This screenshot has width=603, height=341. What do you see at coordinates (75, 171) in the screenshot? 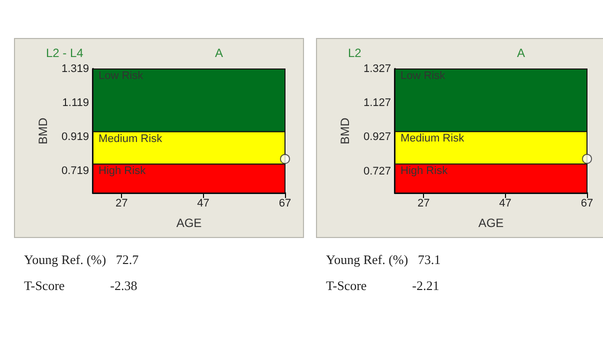
I see `y-tick-label: 0.719` at bounding box center [75, 171].